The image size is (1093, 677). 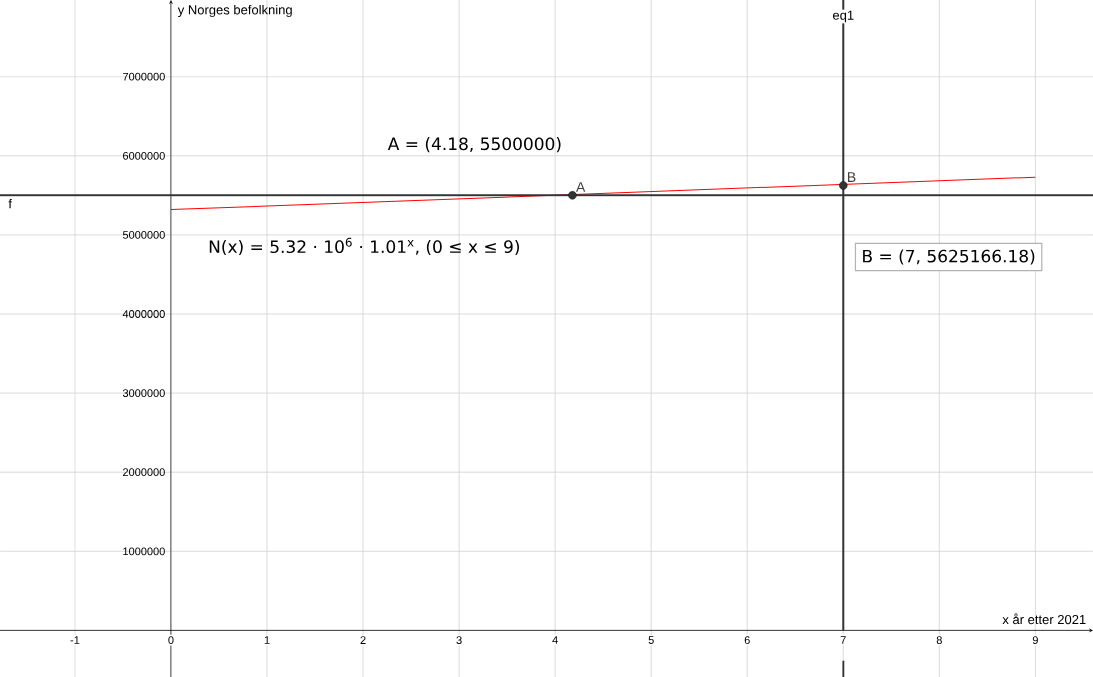 I want to click on x-tick-label: 8, so click(x=939, y=640).